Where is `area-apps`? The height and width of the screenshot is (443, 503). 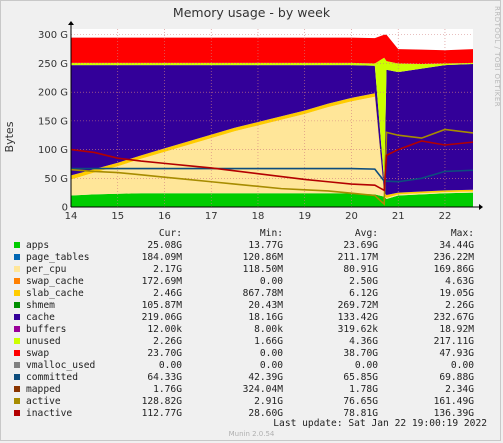
area-apps is located at coordinates (272, 199).